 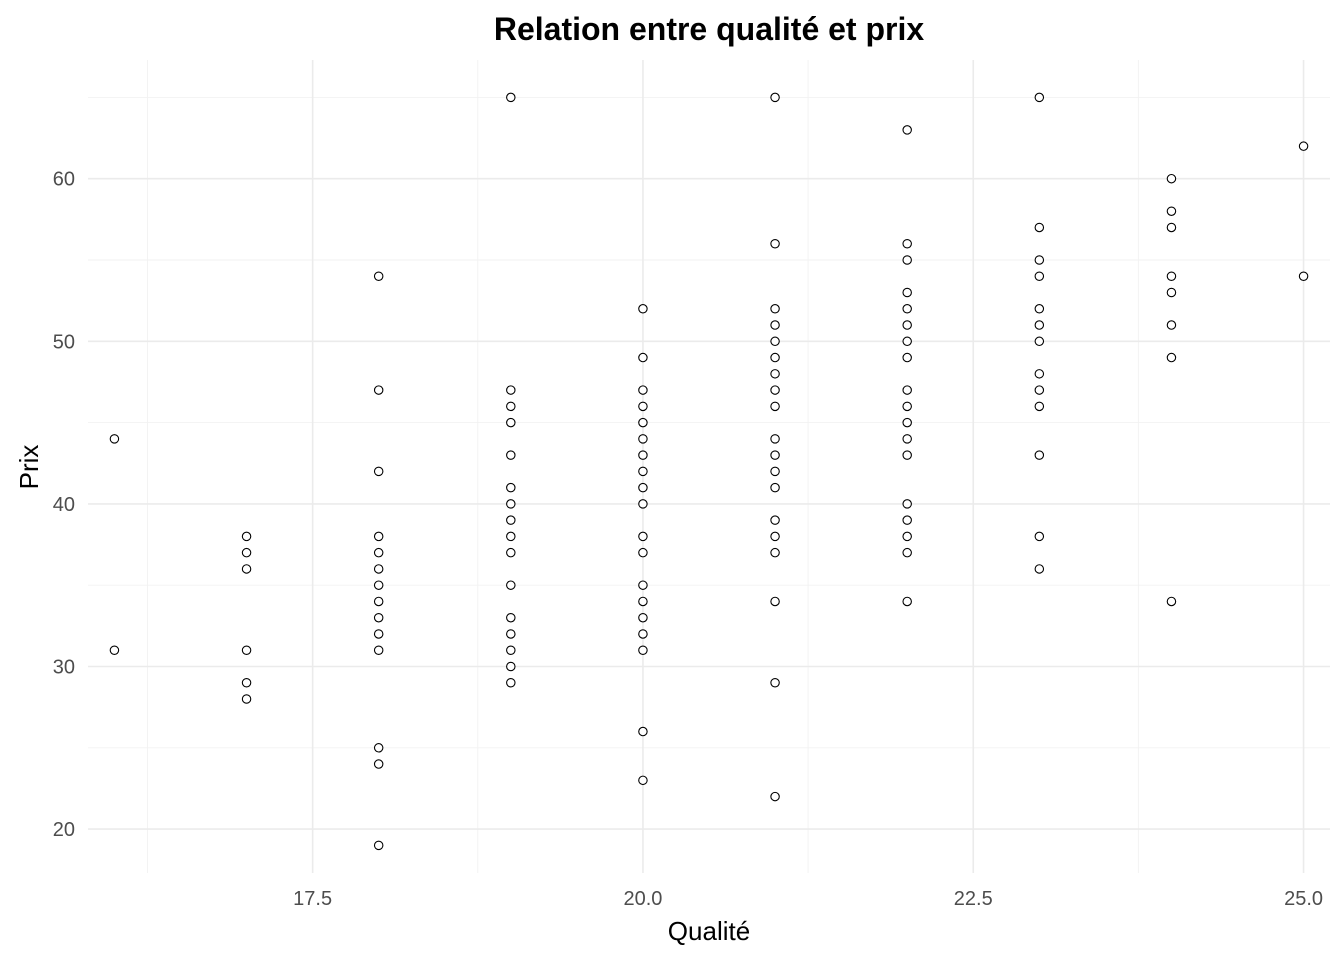 What do you see at coordinates (64, 342) in the screenshot?
I see `y-tick-label: 50` at bounding box center [64, 342].